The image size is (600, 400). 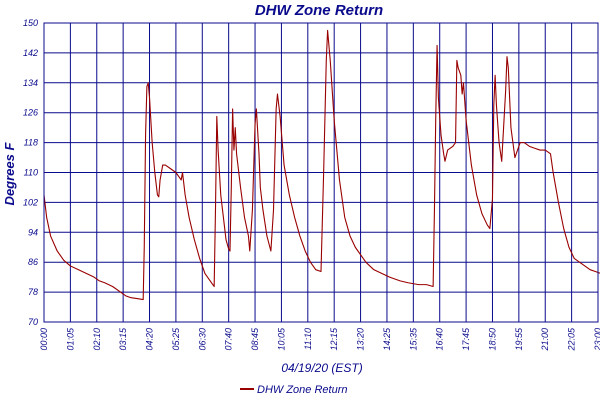 I want to click on x-tick-label: 16:40, so click(x=440, y=339).